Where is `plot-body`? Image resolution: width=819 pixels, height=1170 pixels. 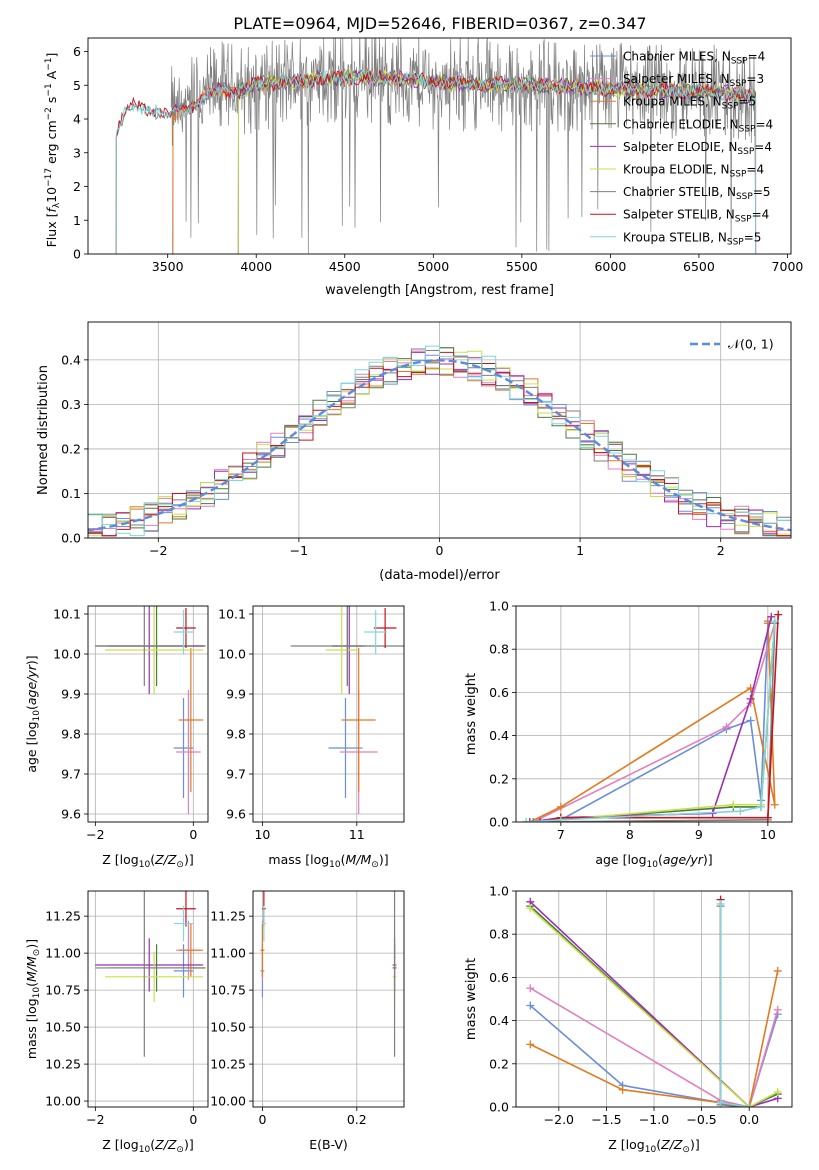
plot-body is located at coordinates (654, 1001).